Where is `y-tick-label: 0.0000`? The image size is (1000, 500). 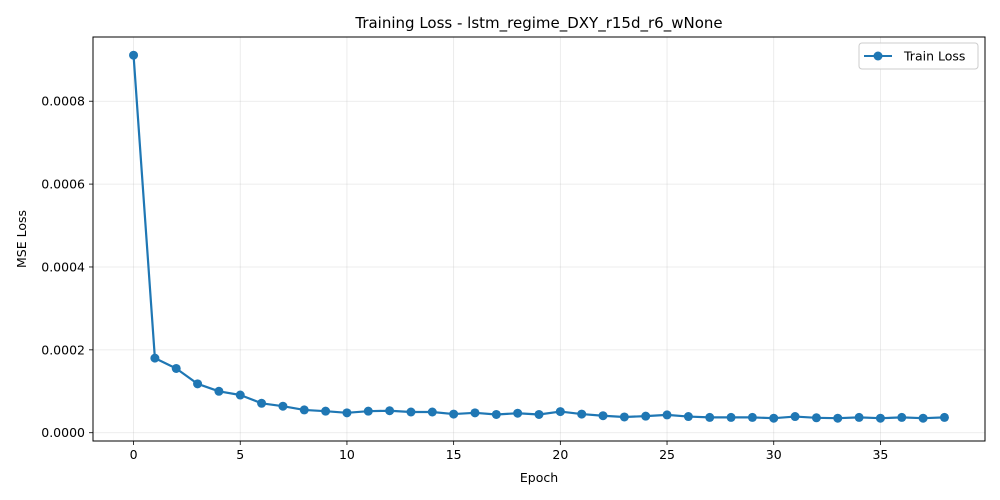
y-tick-label: 0.0000 is located at coordinates (63, 432).